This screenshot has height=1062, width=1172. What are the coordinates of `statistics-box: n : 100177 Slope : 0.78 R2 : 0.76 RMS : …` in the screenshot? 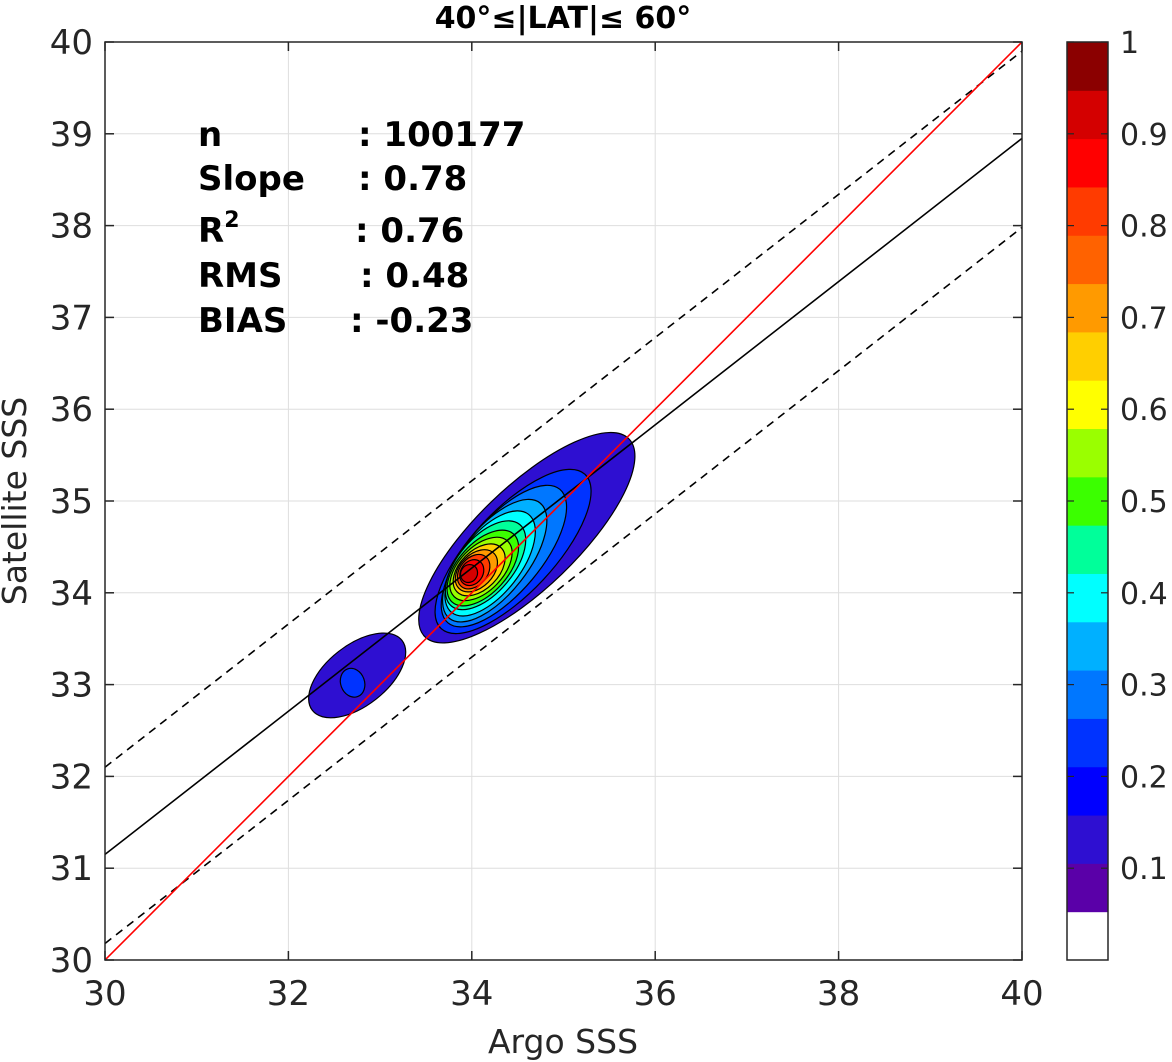 It's located at (361, 228).